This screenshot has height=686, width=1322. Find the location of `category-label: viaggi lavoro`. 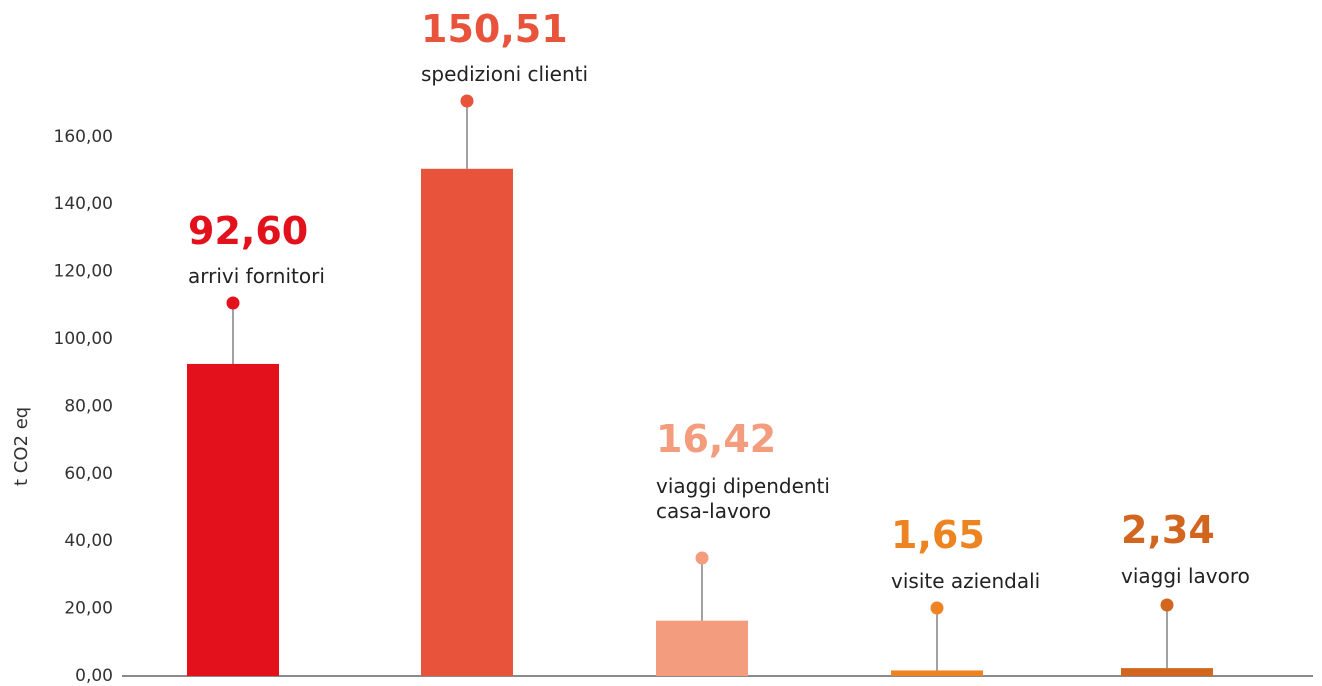

category-label: viaggi lavoro is located at coordinates (1185, 576).